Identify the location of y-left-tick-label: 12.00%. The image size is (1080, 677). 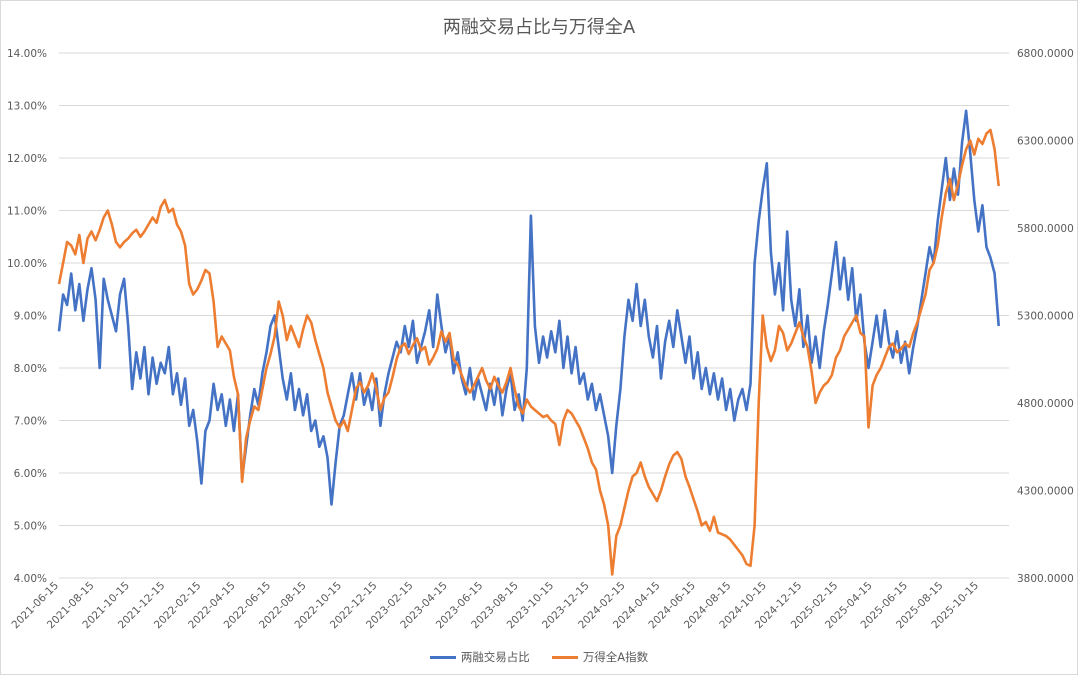
(27, 159).